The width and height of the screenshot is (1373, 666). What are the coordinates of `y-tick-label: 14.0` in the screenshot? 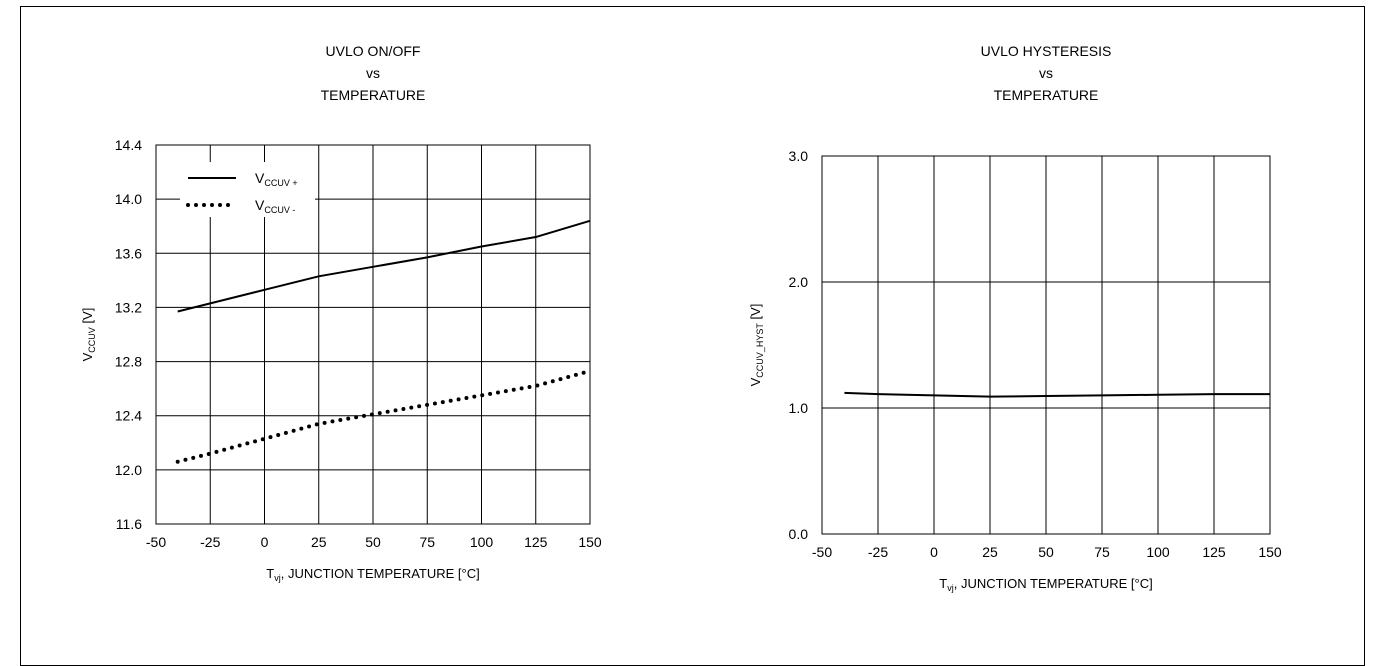 It's located at (128, 199).